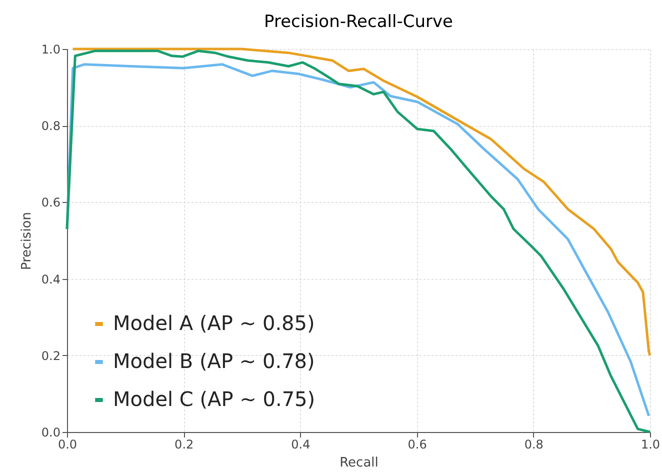 The image size is (662, 474). Describe the element at coordinates (417, 445) in the screenshot. I see `x-tick-label: 0.6` at that location.